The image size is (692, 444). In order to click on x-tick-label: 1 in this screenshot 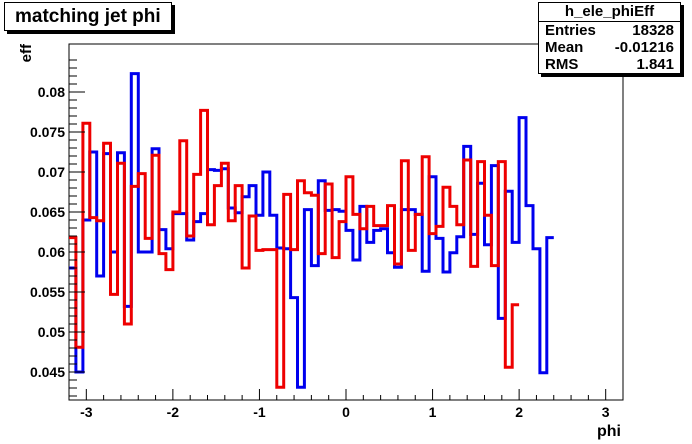, I will do `click(433, 412)`.